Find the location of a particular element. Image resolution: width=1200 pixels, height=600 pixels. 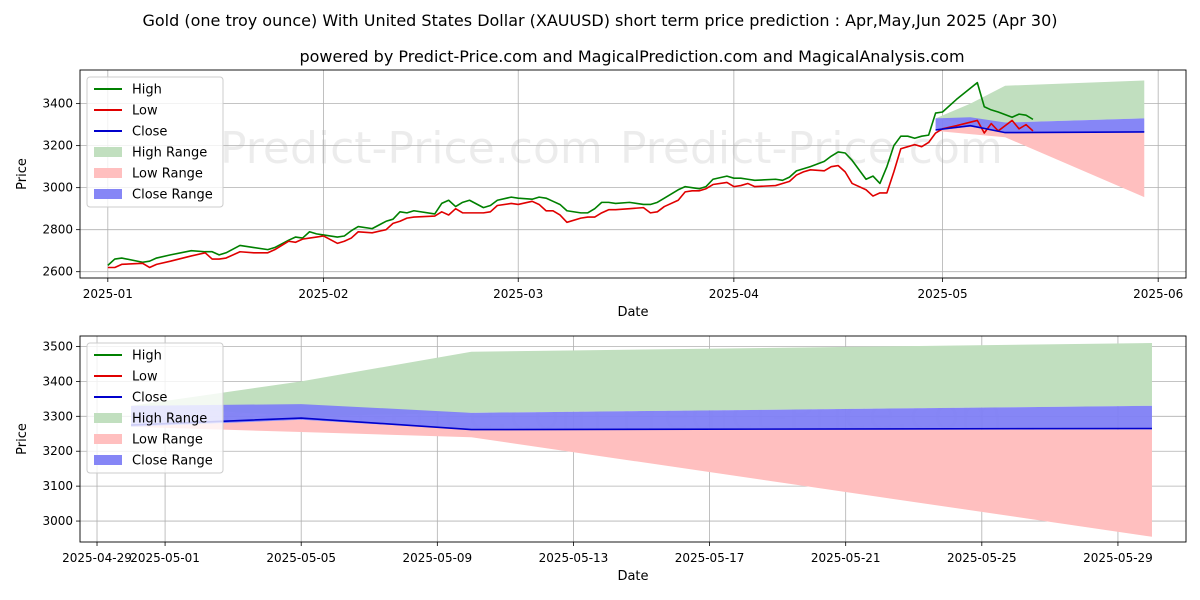

x-tick-label: 2025-05-29 is located at coordinates (1118, 558).